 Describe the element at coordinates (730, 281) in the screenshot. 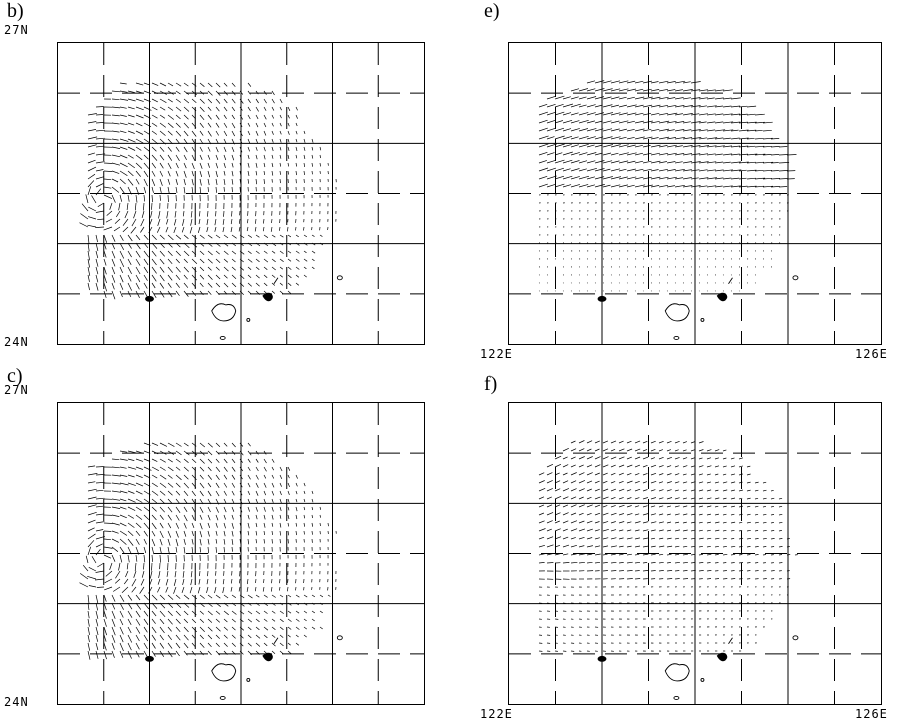

I see `island-stroke` at that location.